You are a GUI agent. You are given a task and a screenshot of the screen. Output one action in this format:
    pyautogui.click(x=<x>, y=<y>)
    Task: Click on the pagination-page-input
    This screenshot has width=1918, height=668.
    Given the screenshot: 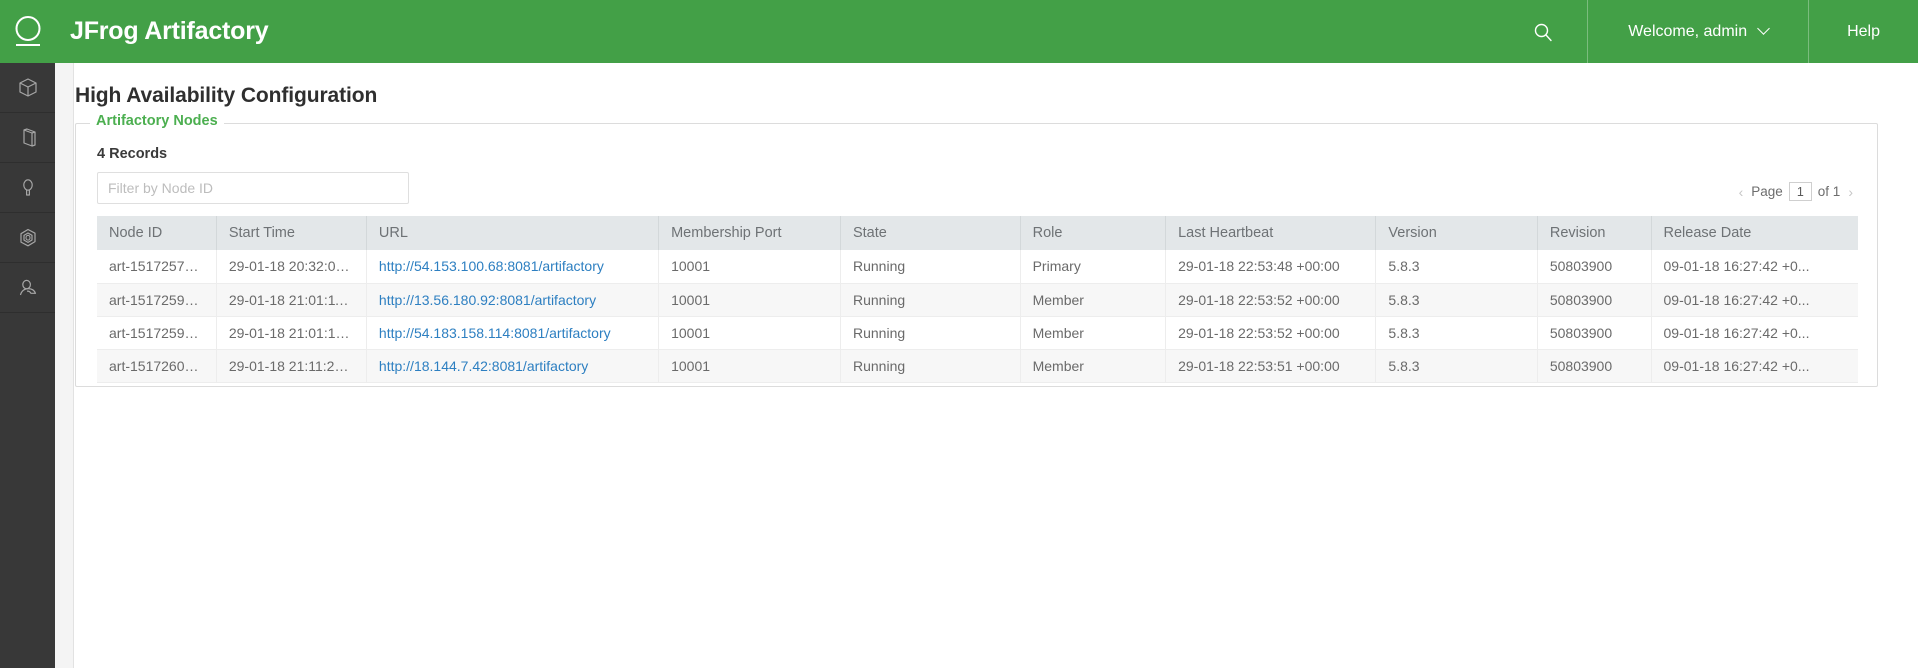 What is the action you would take?
    pyautogui.click(x=1800, y=191)
    